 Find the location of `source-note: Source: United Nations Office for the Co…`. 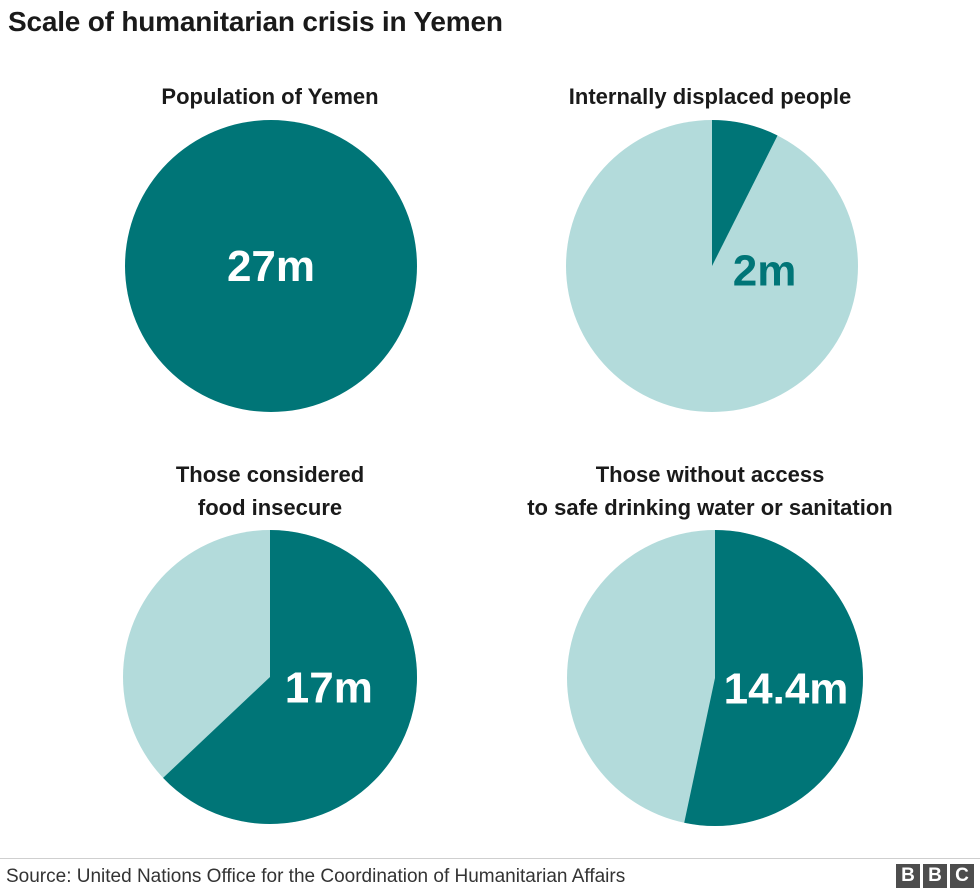

source-note: Source: United Nations Office for the Co… is located at coordinates (316, 876).